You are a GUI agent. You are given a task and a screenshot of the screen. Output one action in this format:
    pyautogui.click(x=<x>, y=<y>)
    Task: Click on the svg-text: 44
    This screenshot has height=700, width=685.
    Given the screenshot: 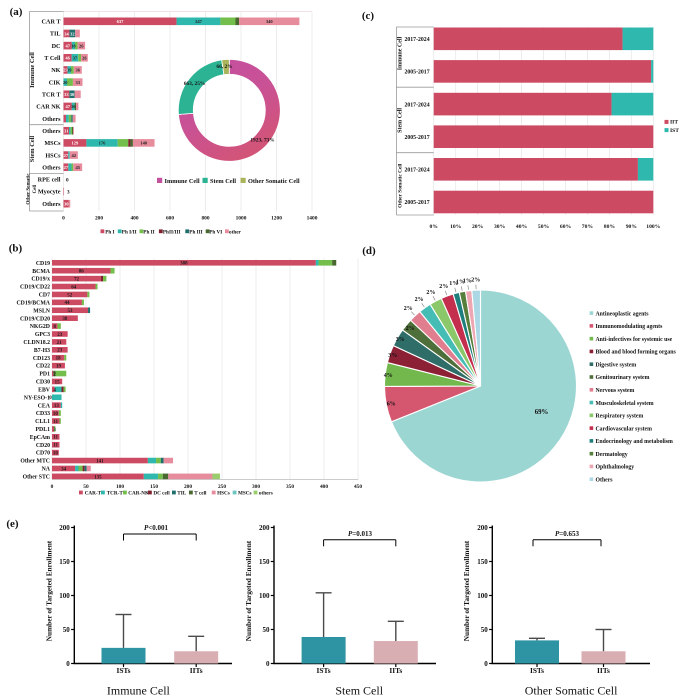 What is the action you would take?
    pyautogui.click(x=68, y=303)
    